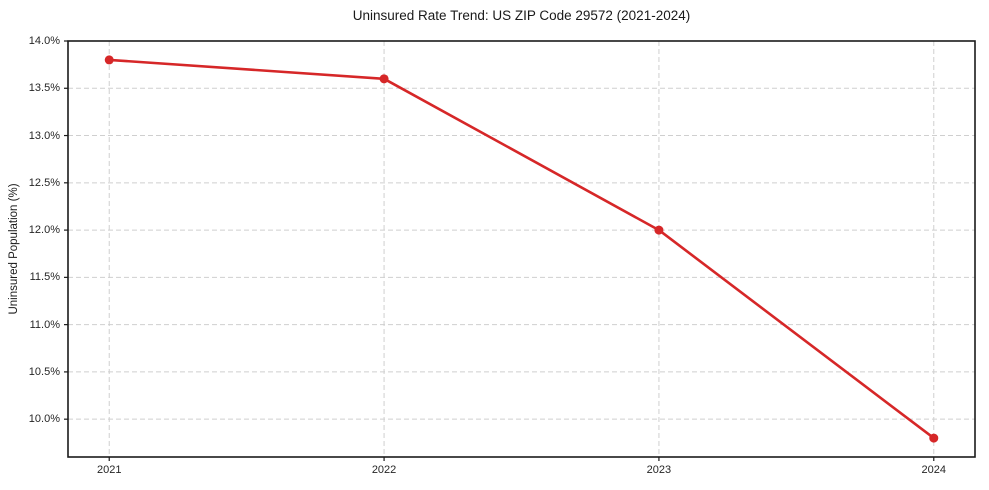 Image resolution: width=989 pixels, height=490 pixels. Describe the element at coordinates (44, 88) in the screenshot. I see `y-tick-label: 13.5%` at that location.